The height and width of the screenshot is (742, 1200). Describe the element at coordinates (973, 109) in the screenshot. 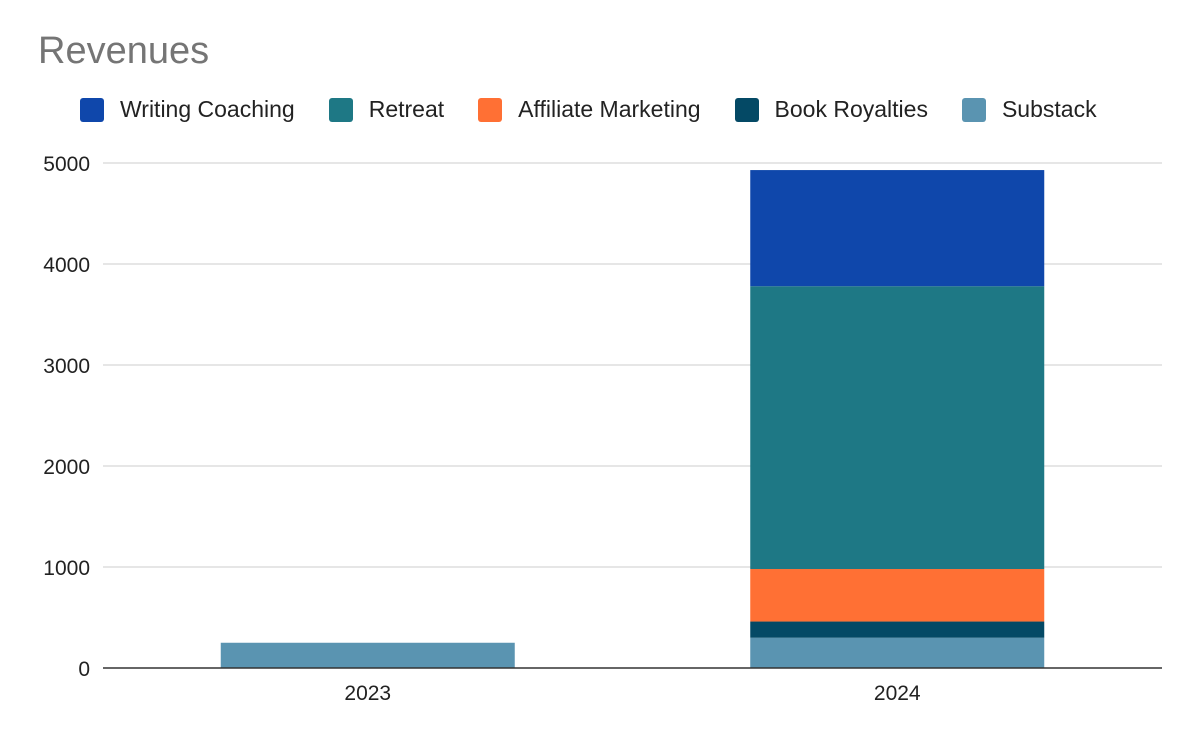

I see `legend-swatch-substack` at that location.